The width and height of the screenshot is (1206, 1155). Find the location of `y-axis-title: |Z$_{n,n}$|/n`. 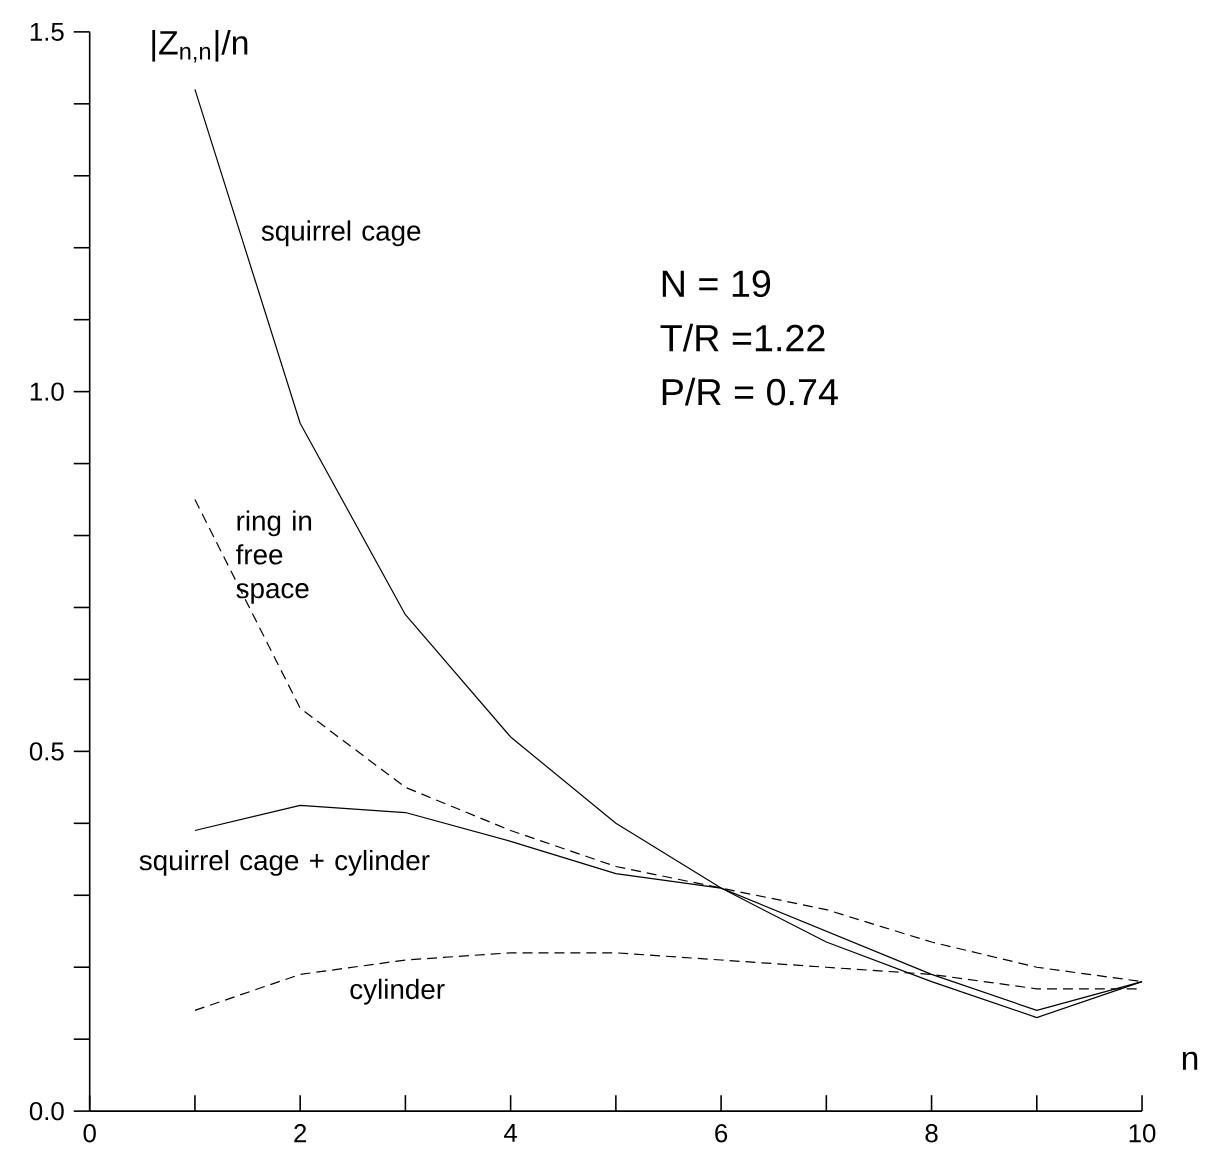

y-axis-title: |Z$_{n,n}$|/n is located at coordinates (200, 46).